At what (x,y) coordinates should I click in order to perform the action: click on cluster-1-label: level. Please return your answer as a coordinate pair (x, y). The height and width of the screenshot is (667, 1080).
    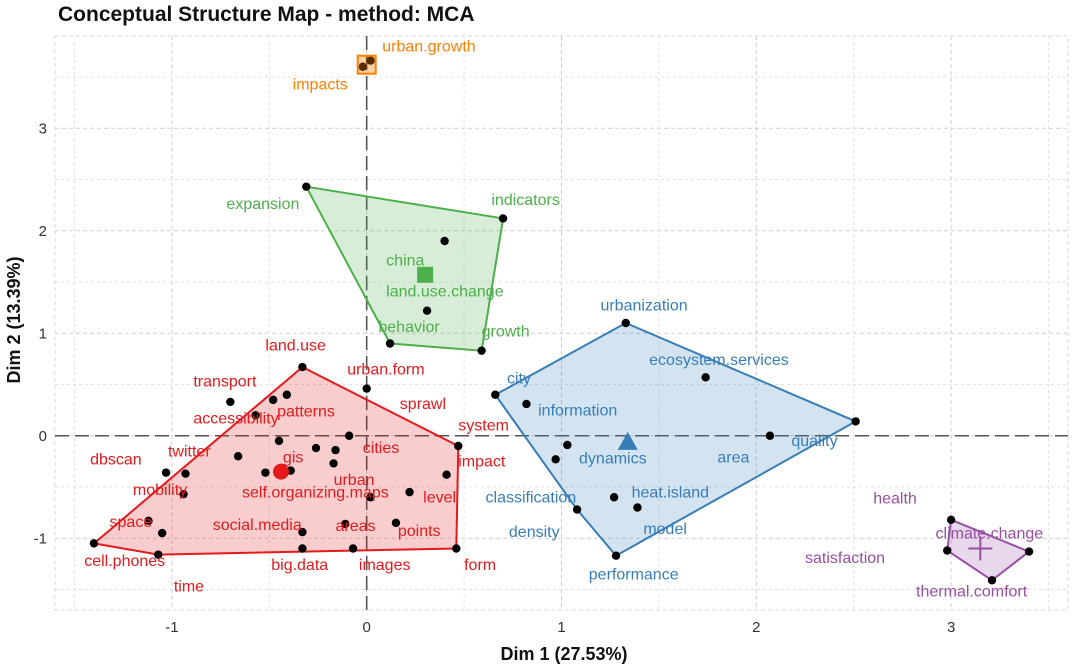
    Looking at the image, I should click on (439, 497).